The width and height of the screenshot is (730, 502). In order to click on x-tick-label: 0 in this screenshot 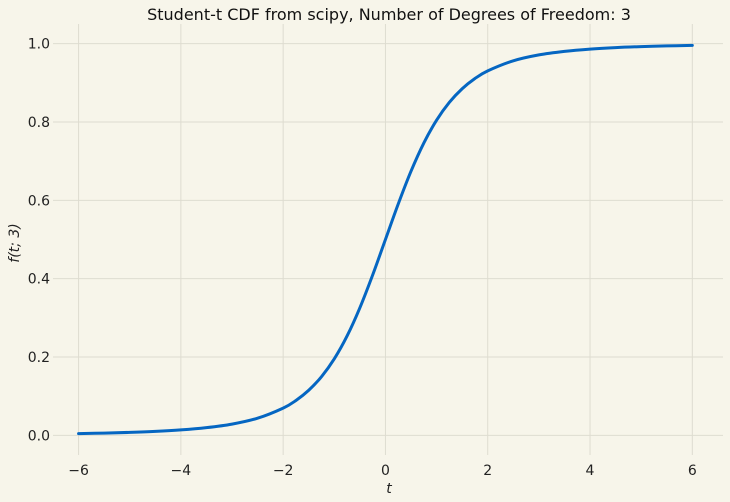, I will do `click(385, 471)`.